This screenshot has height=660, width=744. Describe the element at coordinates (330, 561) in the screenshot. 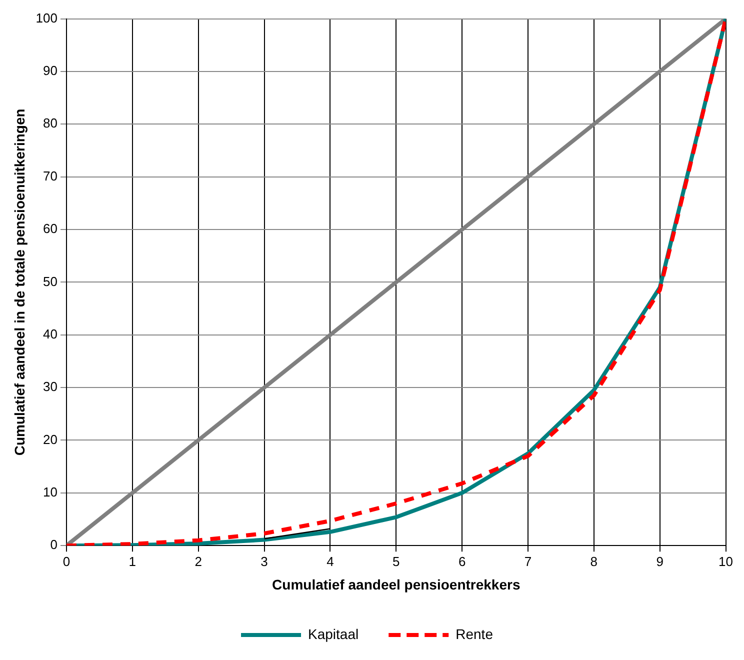

I see `x-tick-label: 4` at that location.